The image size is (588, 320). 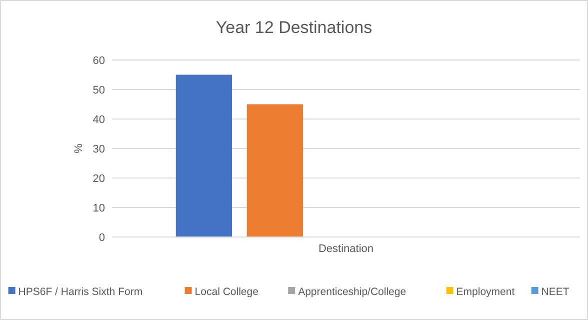 I want to click on legend-label: HPS6F / Harris Sixth Form, so click(x=80, y=292).